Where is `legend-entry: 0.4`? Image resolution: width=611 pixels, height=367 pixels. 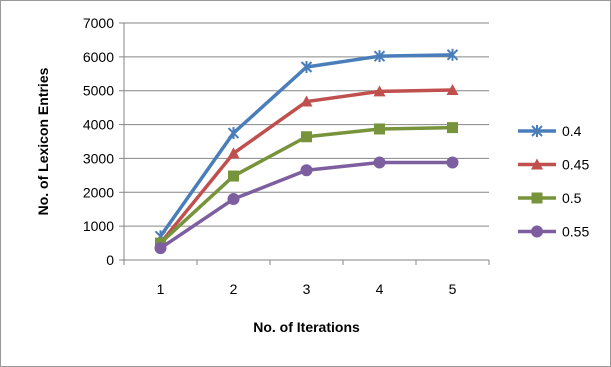
legend-entry: 0.4 is located at coordinates (550, 131).